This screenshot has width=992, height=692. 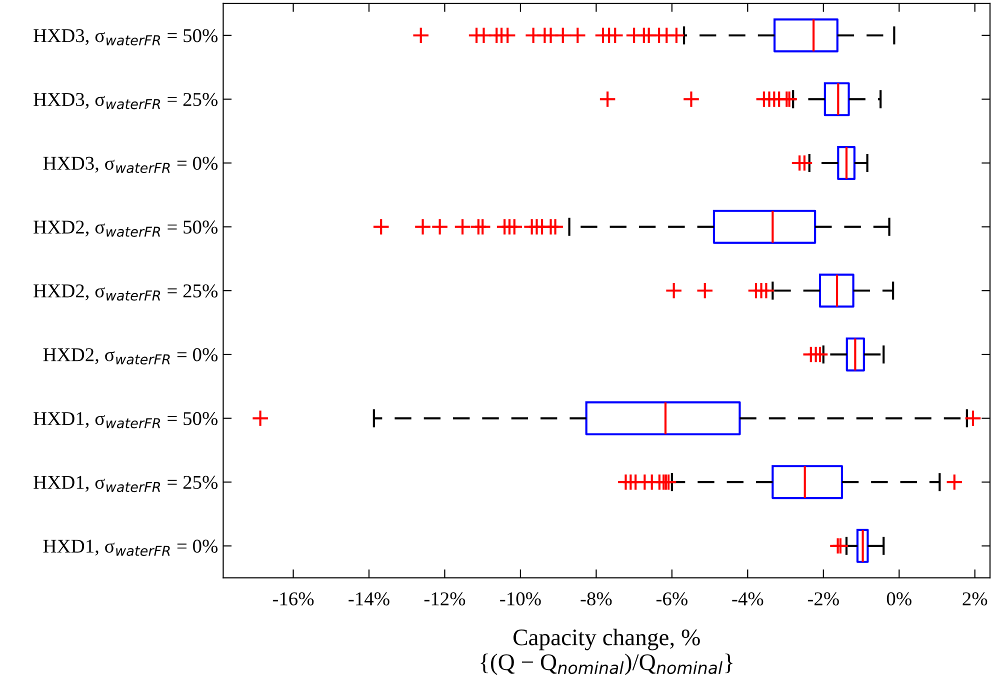 I want to click on x-tick-label: -16%, so click(x=293, y=599).